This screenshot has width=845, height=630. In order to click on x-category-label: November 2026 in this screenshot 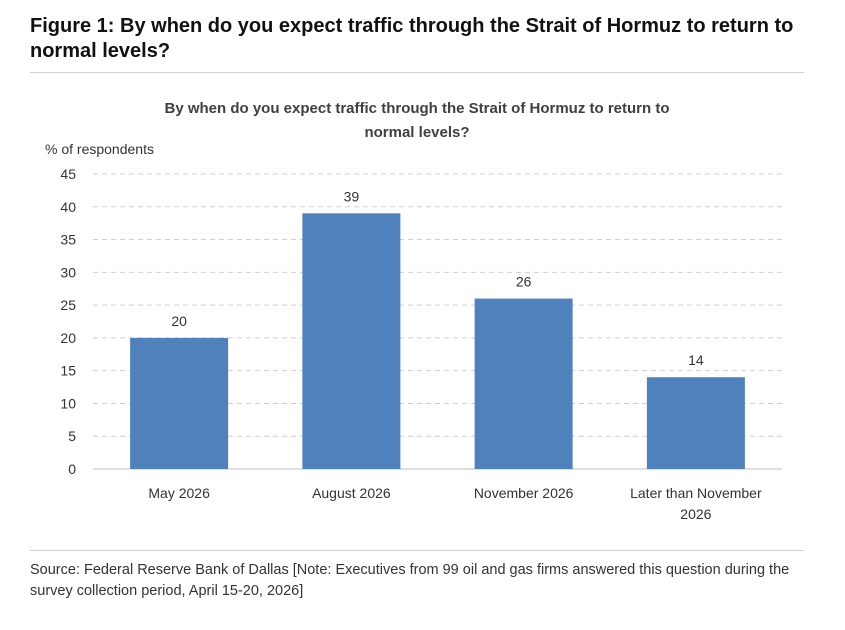, I will do `click(524, 493)`.